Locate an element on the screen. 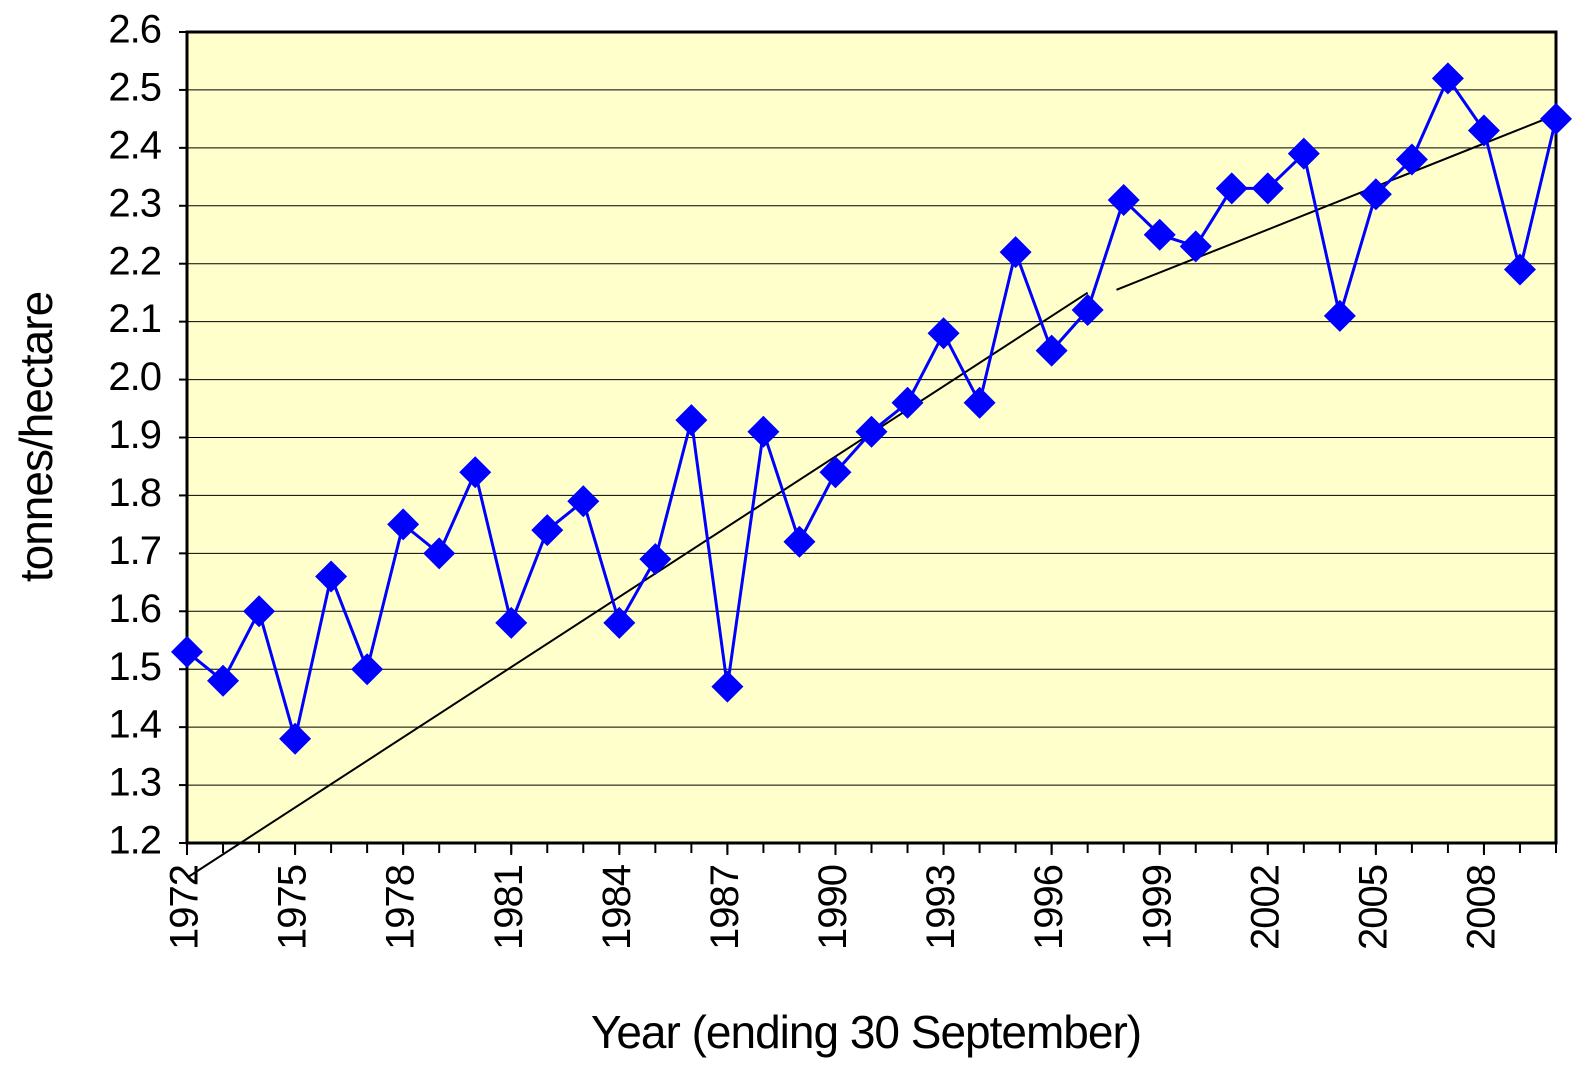 This screenshot has width=1581, height=1077. x-tick-label: 1999 is located at coordinates (1157, 907).